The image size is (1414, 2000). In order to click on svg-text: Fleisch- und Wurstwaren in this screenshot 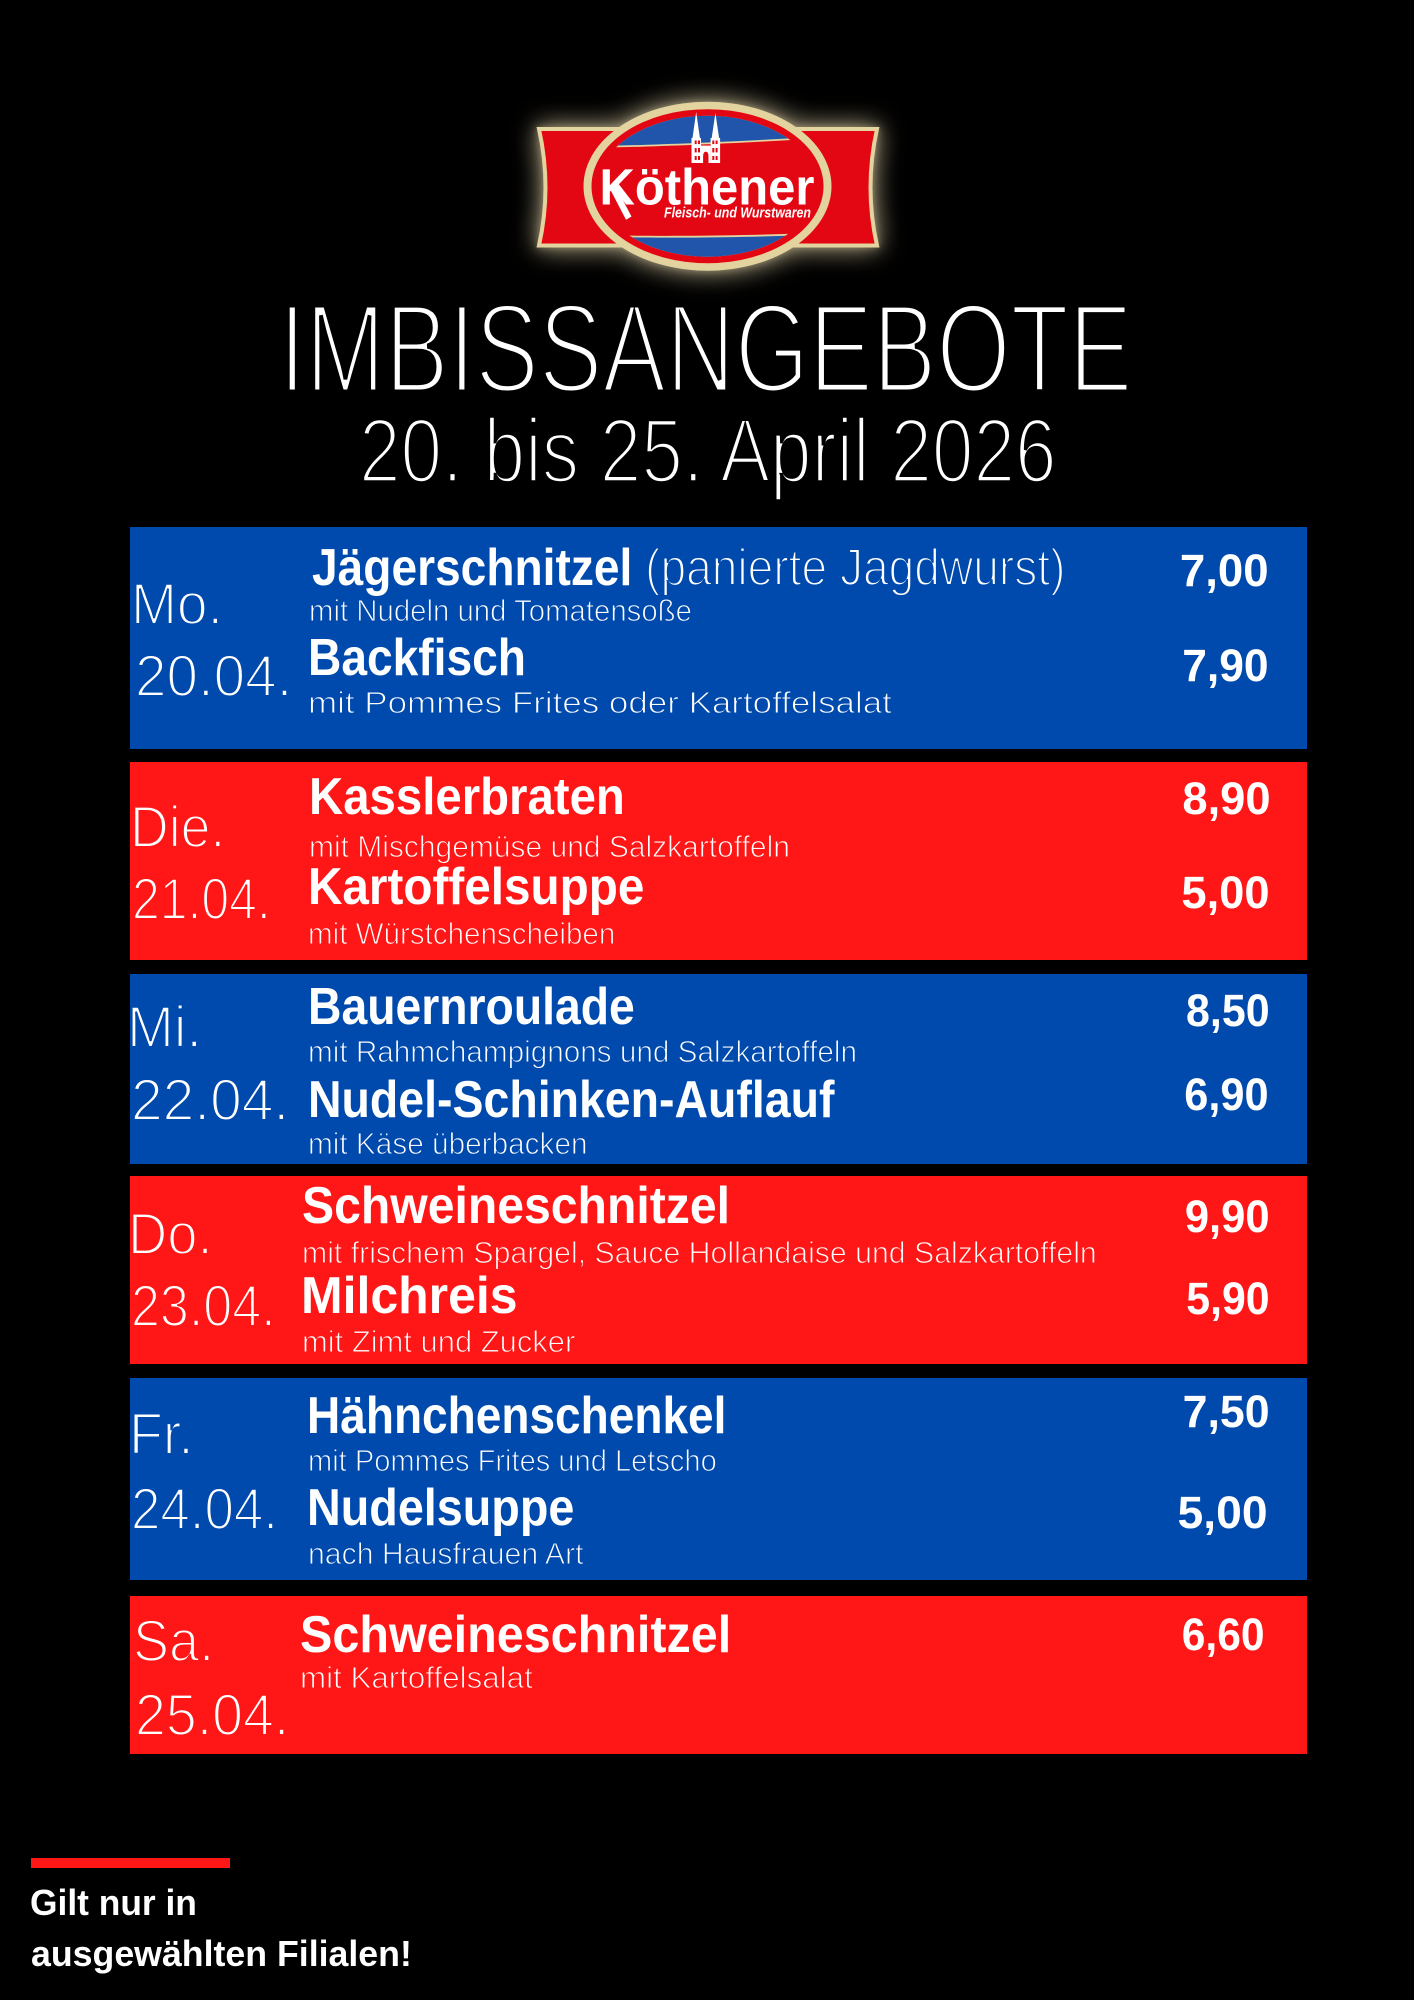, I will do `click(737, 213)`.